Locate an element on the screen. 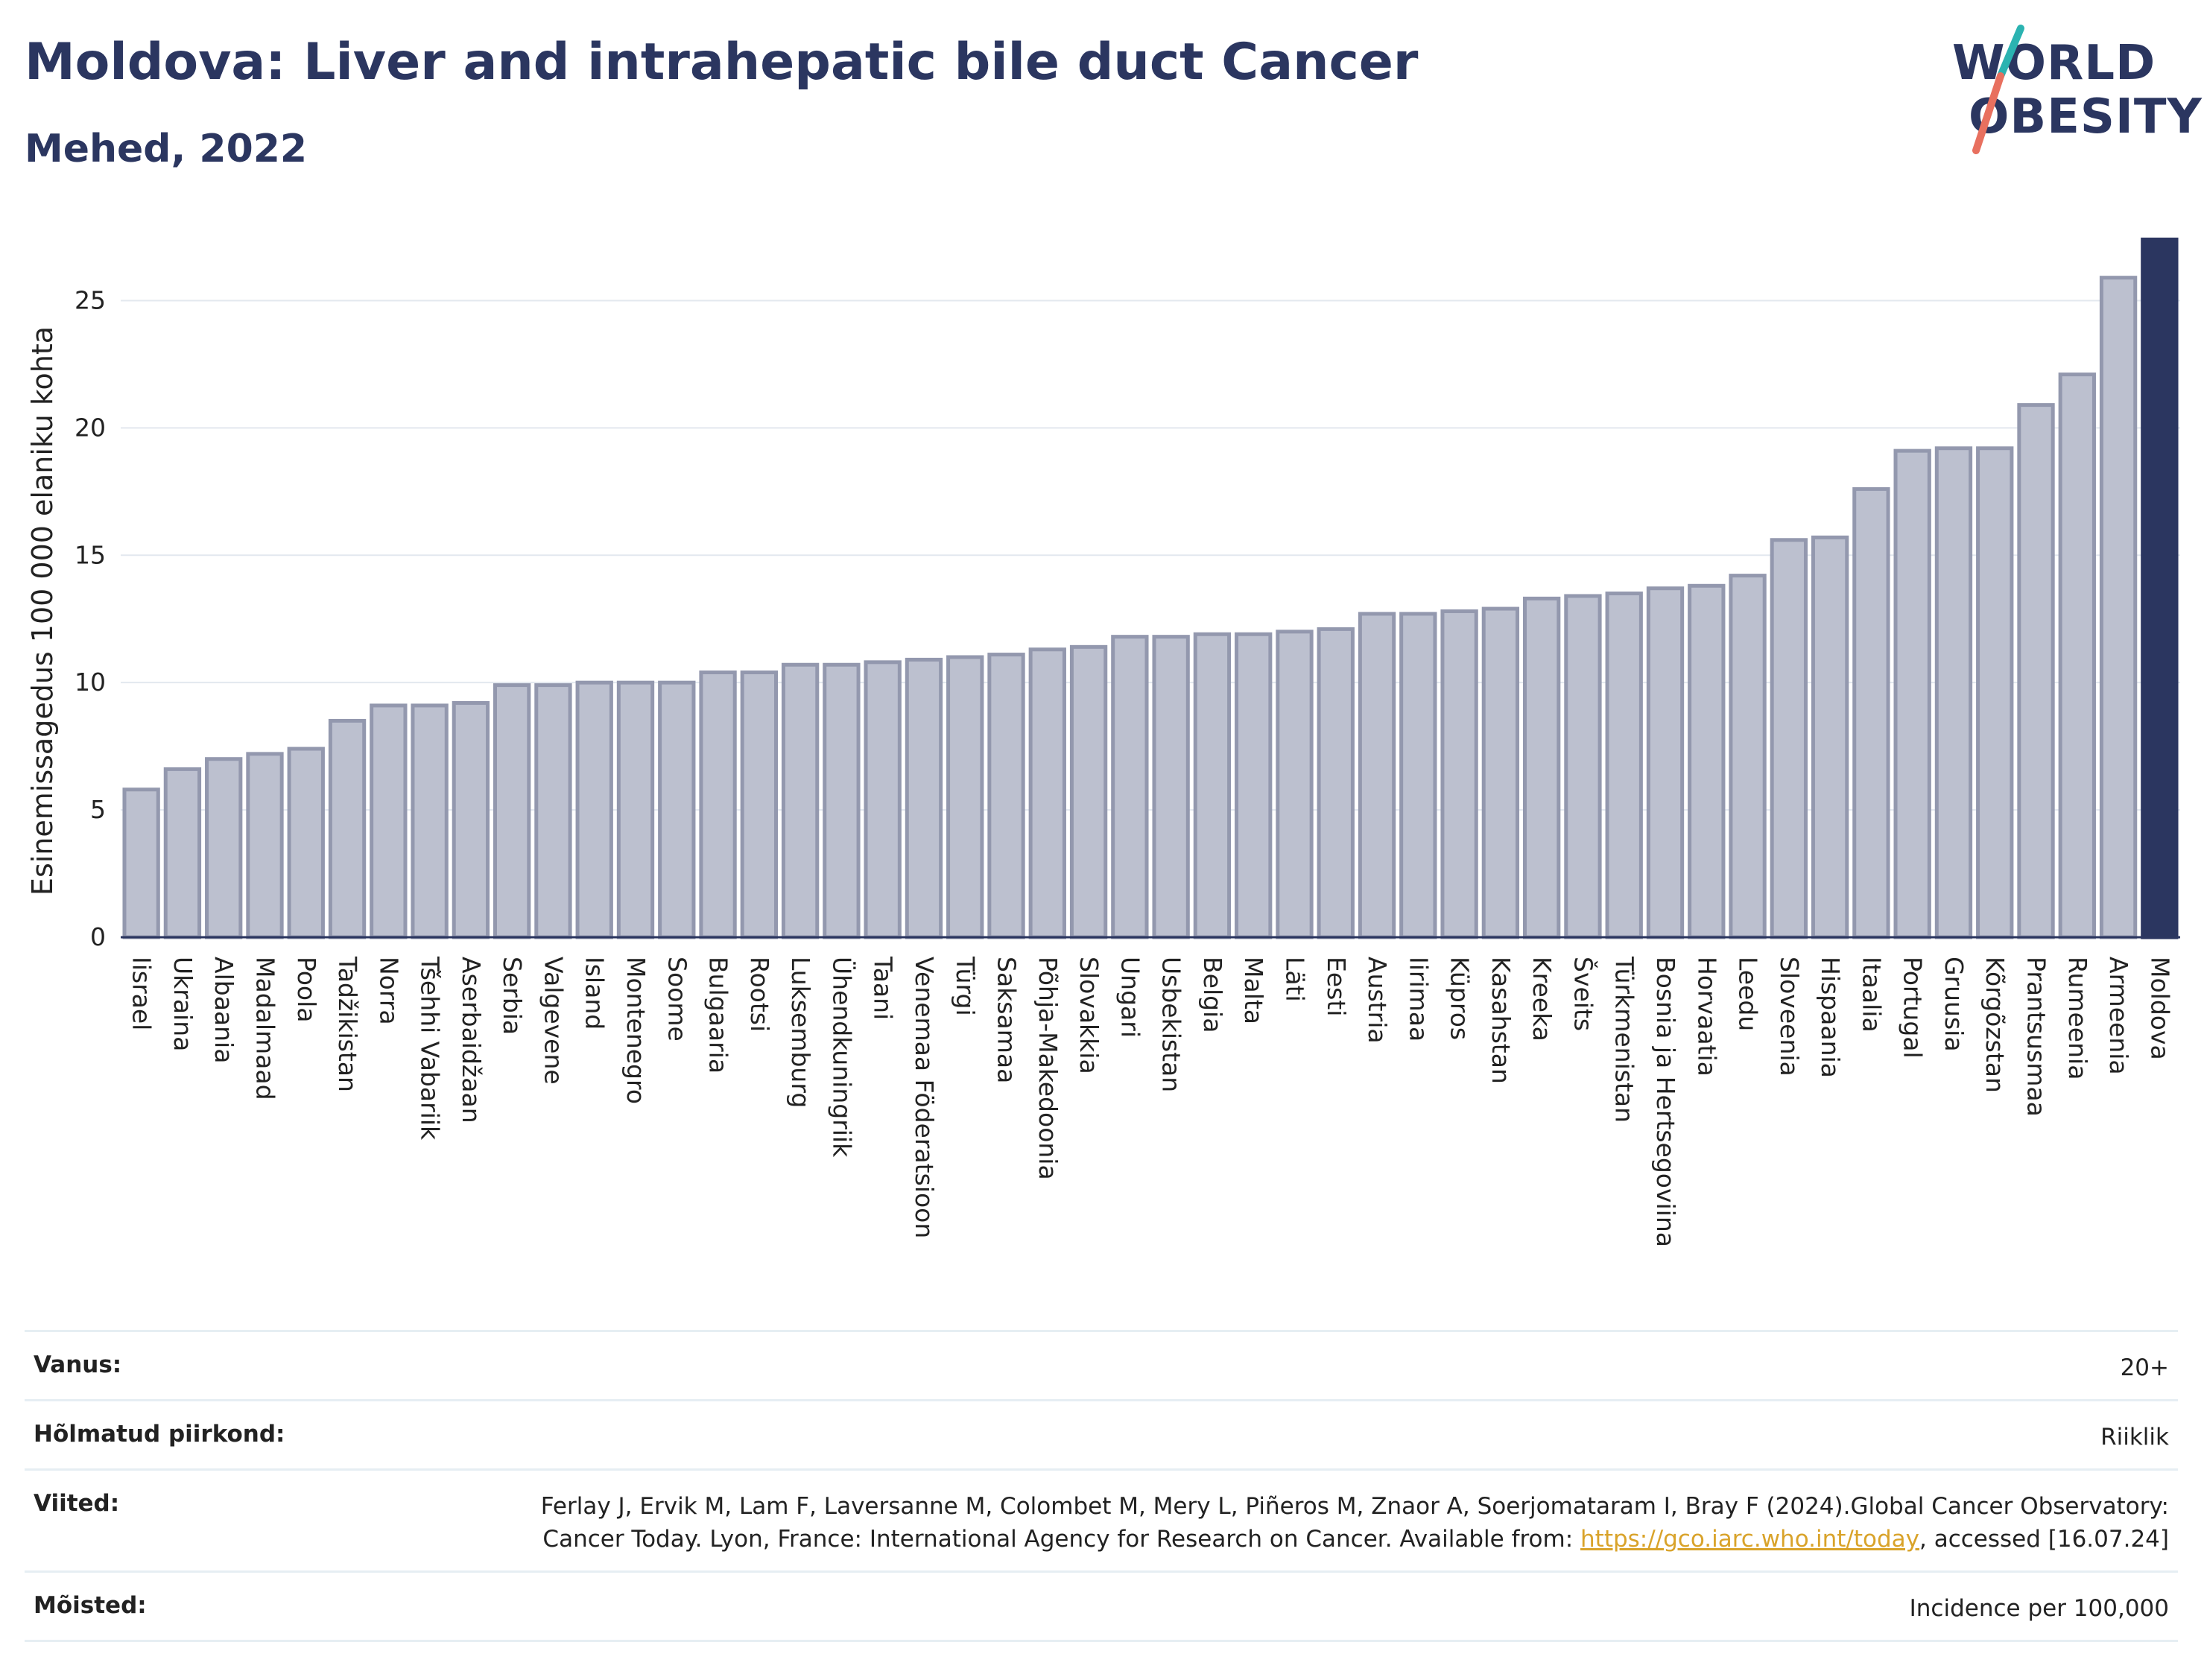 This screenshot has width=2204, height=1680. x-tick-label: Slovakkia is located at coordinates (1088, 1015).